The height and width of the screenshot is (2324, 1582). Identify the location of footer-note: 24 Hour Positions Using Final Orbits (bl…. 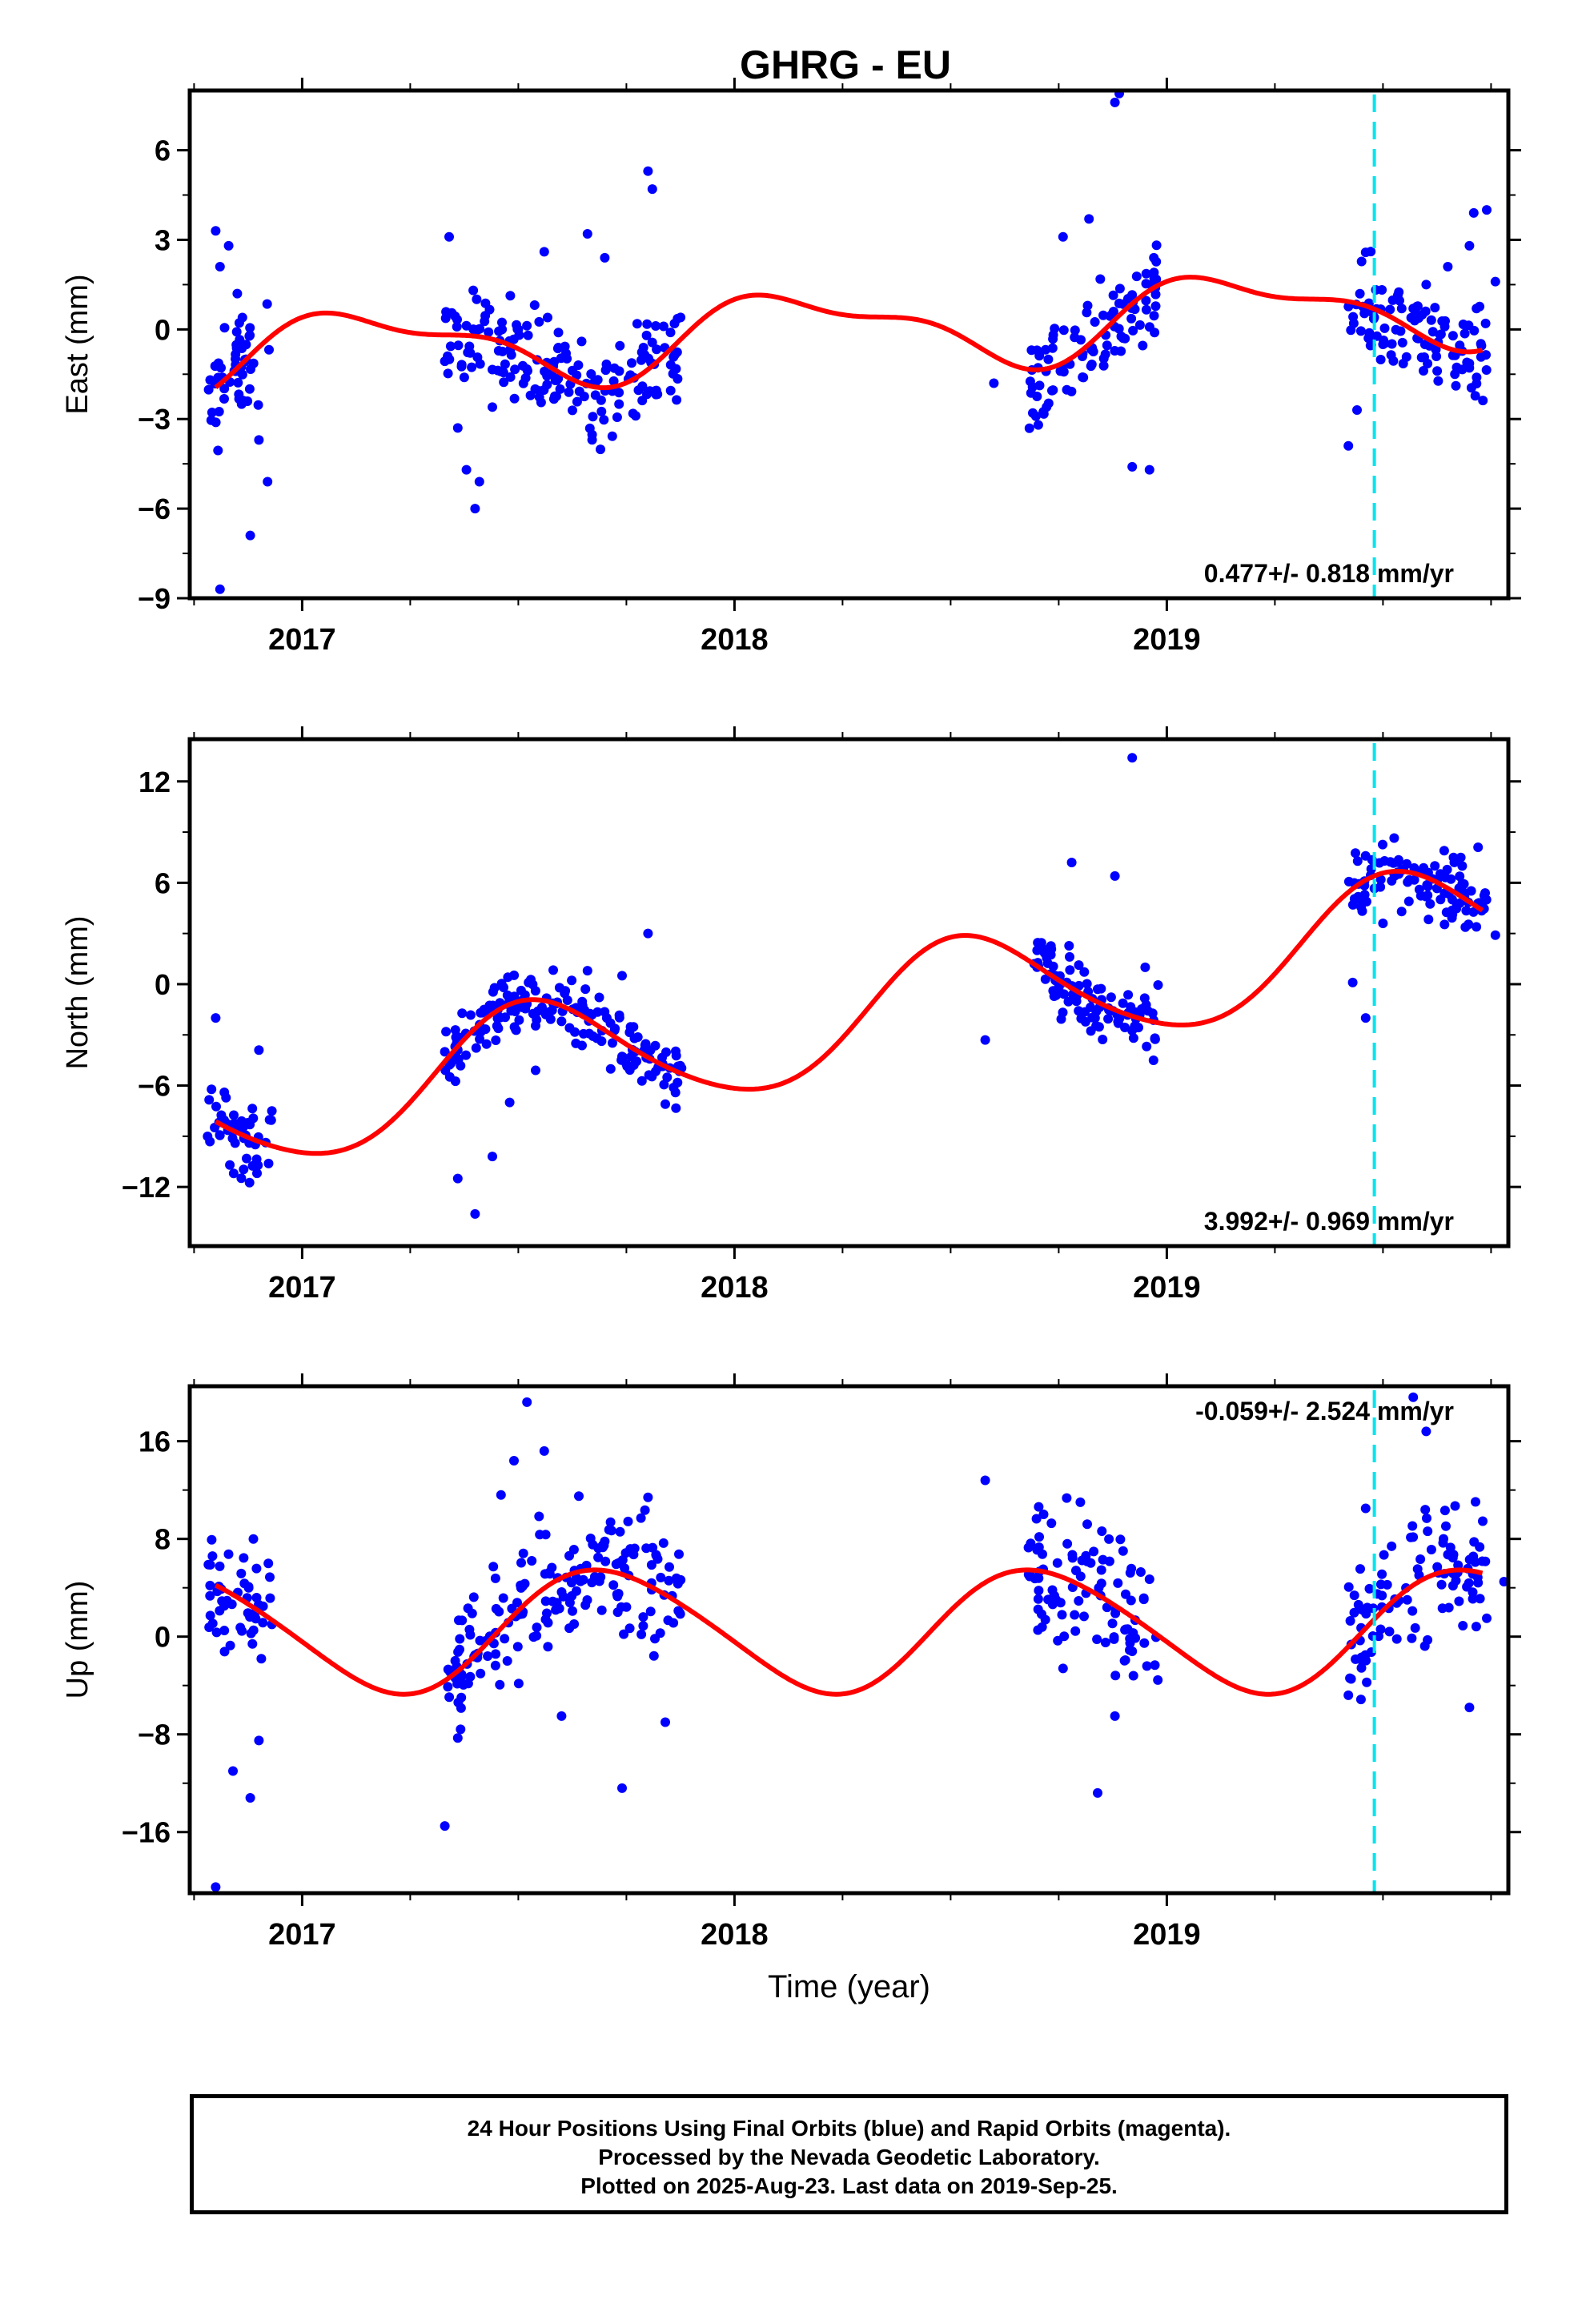
(849, 2154).